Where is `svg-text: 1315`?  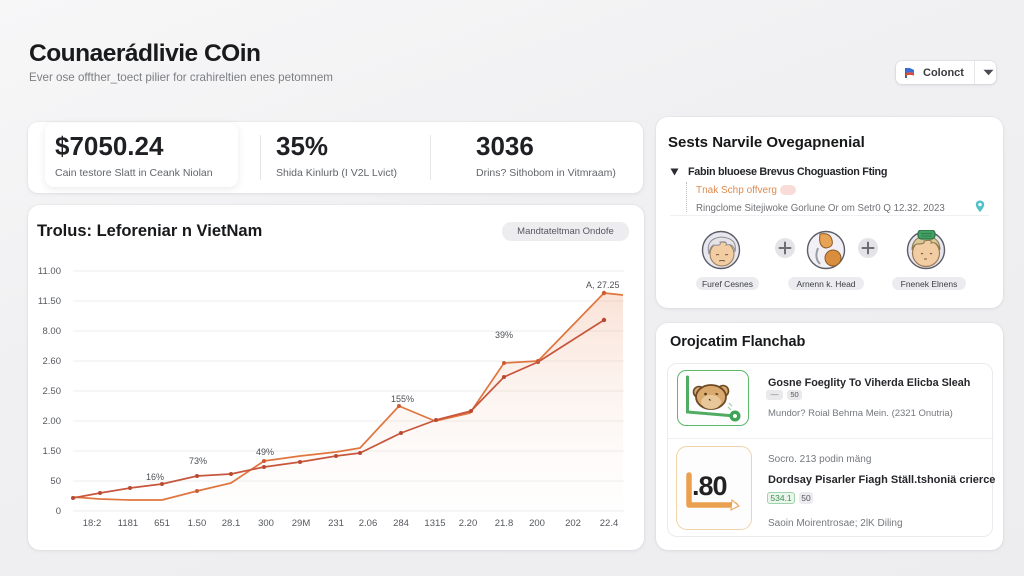 svg-text: 1315 is located at coordinates (434, 523).